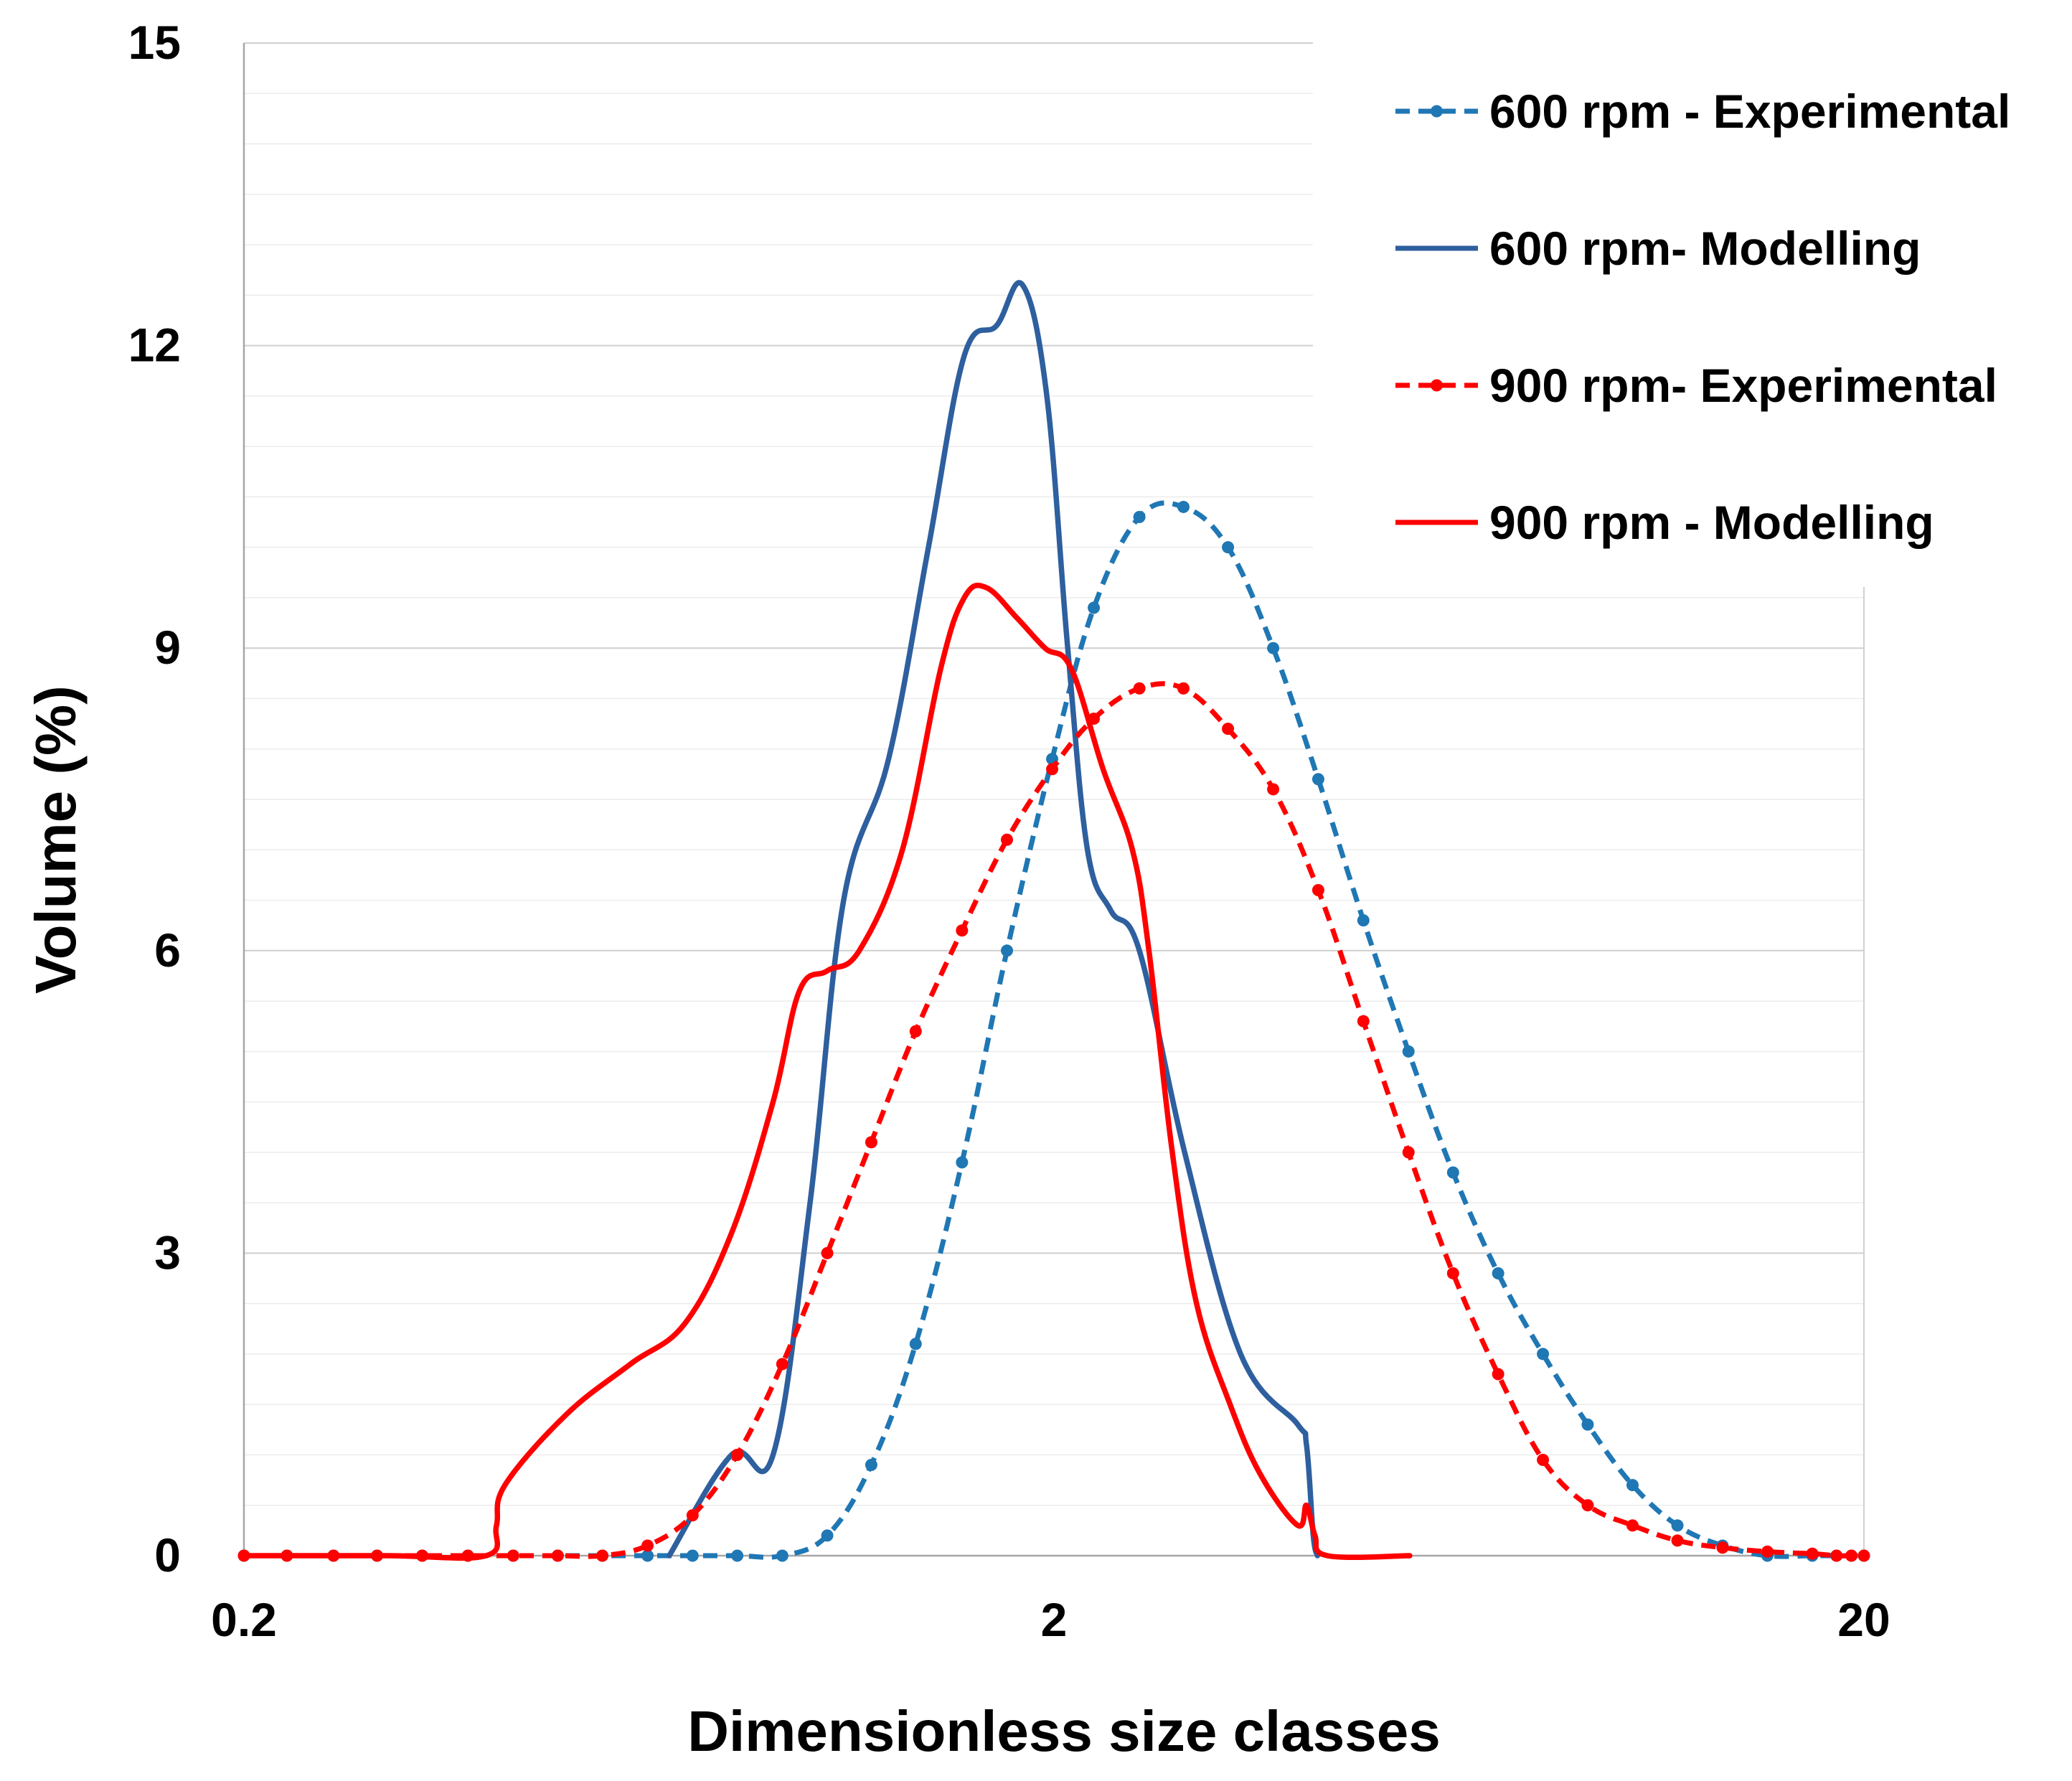  What do you see at coordinates (244, 1619) in the screenshot?
I see `x-tick-label: 0.2` at bounding box center [244, 1619].